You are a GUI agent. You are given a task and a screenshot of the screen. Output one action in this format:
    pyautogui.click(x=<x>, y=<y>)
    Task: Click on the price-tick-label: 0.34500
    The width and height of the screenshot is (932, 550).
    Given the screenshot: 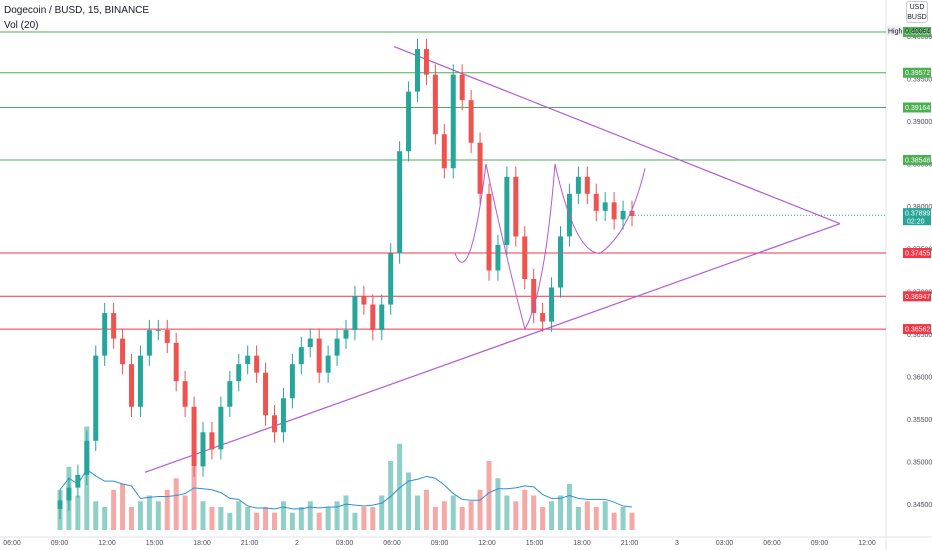 What is the action you would take?
    pyautogui.click(x=919, y=505)
    